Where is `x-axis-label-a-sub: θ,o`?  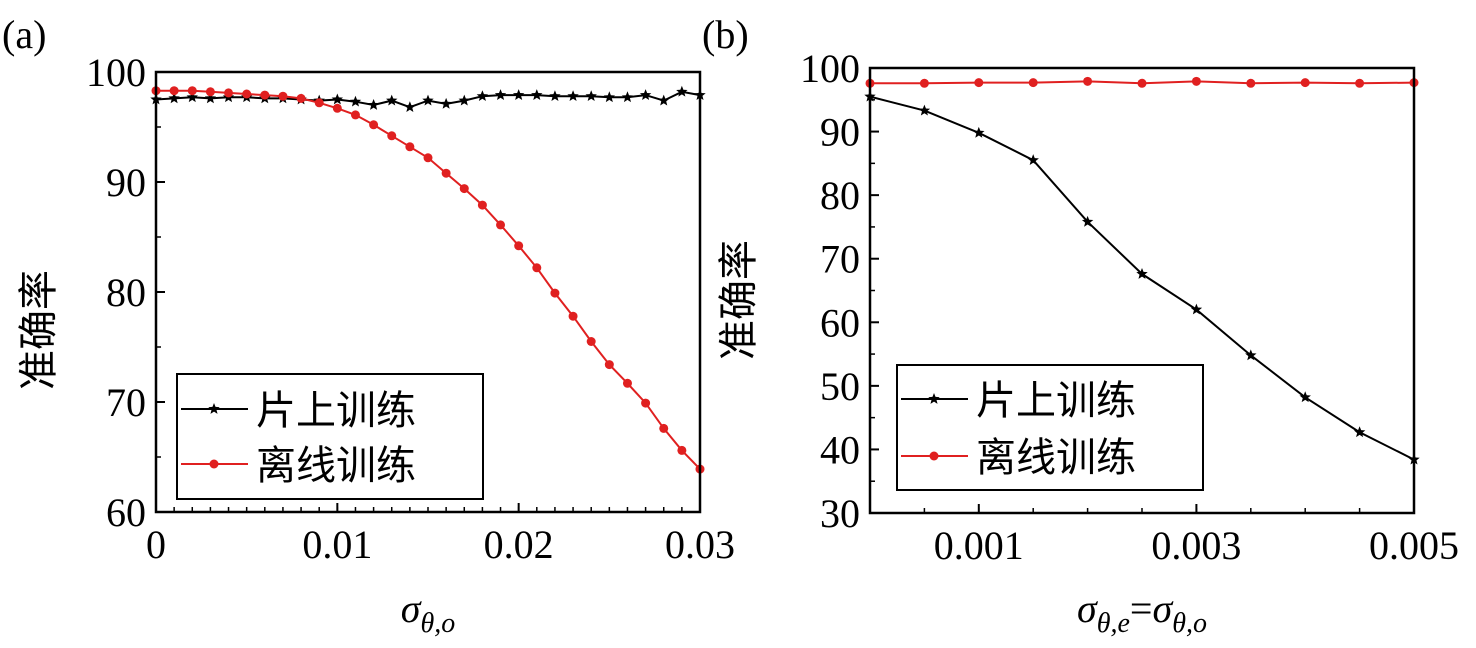 x-axis-label-a-sub: θ,o is located at coordinates (437, 623).